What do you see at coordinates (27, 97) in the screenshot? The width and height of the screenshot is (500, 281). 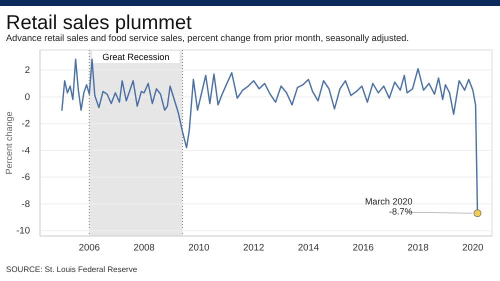 I see `y-tick-label: 0` at bounding box center [27, 97].